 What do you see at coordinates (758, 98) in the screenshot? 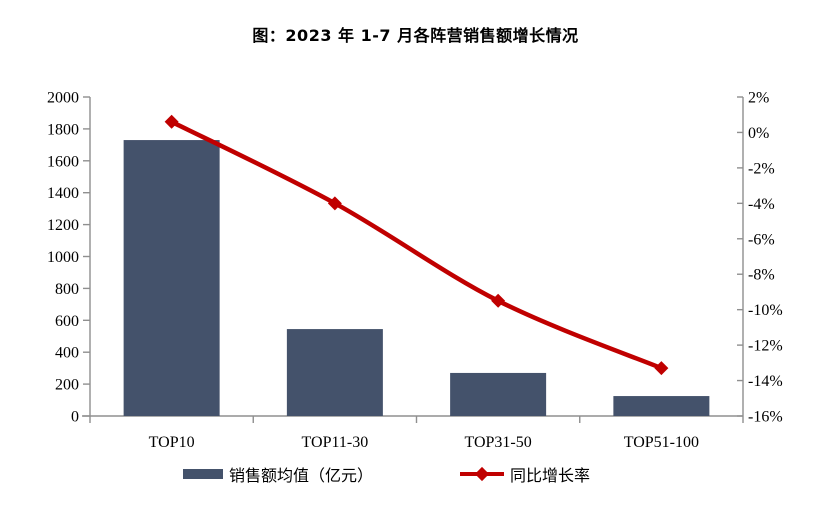
I see `right-axis-tick-label: 2%` at bounding box center [758, 98].